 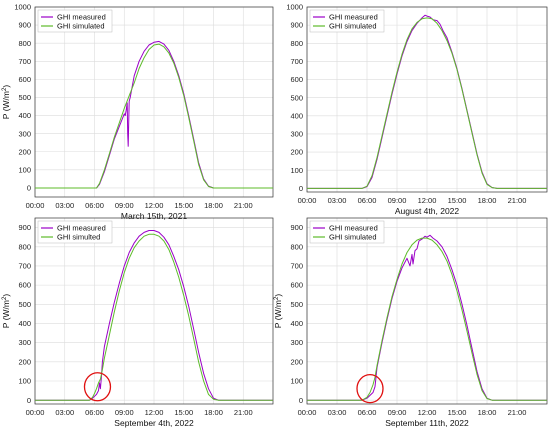 What do you see at coordinates (22, 7) in the screenshot?
I see `y-tick-label: 1000` at bounding box center [22, 7].